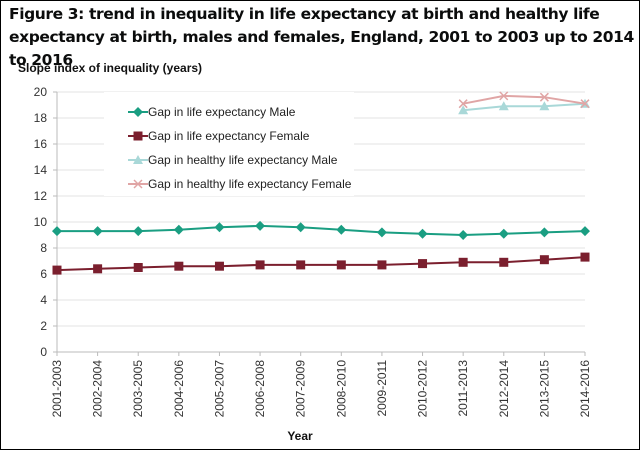  Describe the element at coordinates (229, 144) in the screenshot. I see `legend-box` at that location.